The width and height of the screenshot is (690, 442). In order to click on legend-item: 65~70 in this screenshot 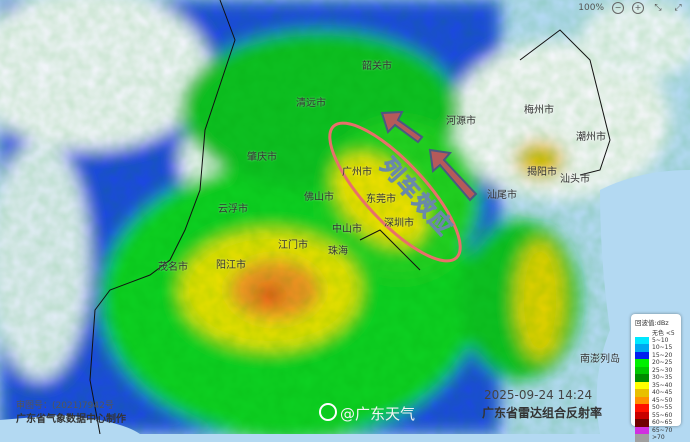, I will do `click(656, 430)`.